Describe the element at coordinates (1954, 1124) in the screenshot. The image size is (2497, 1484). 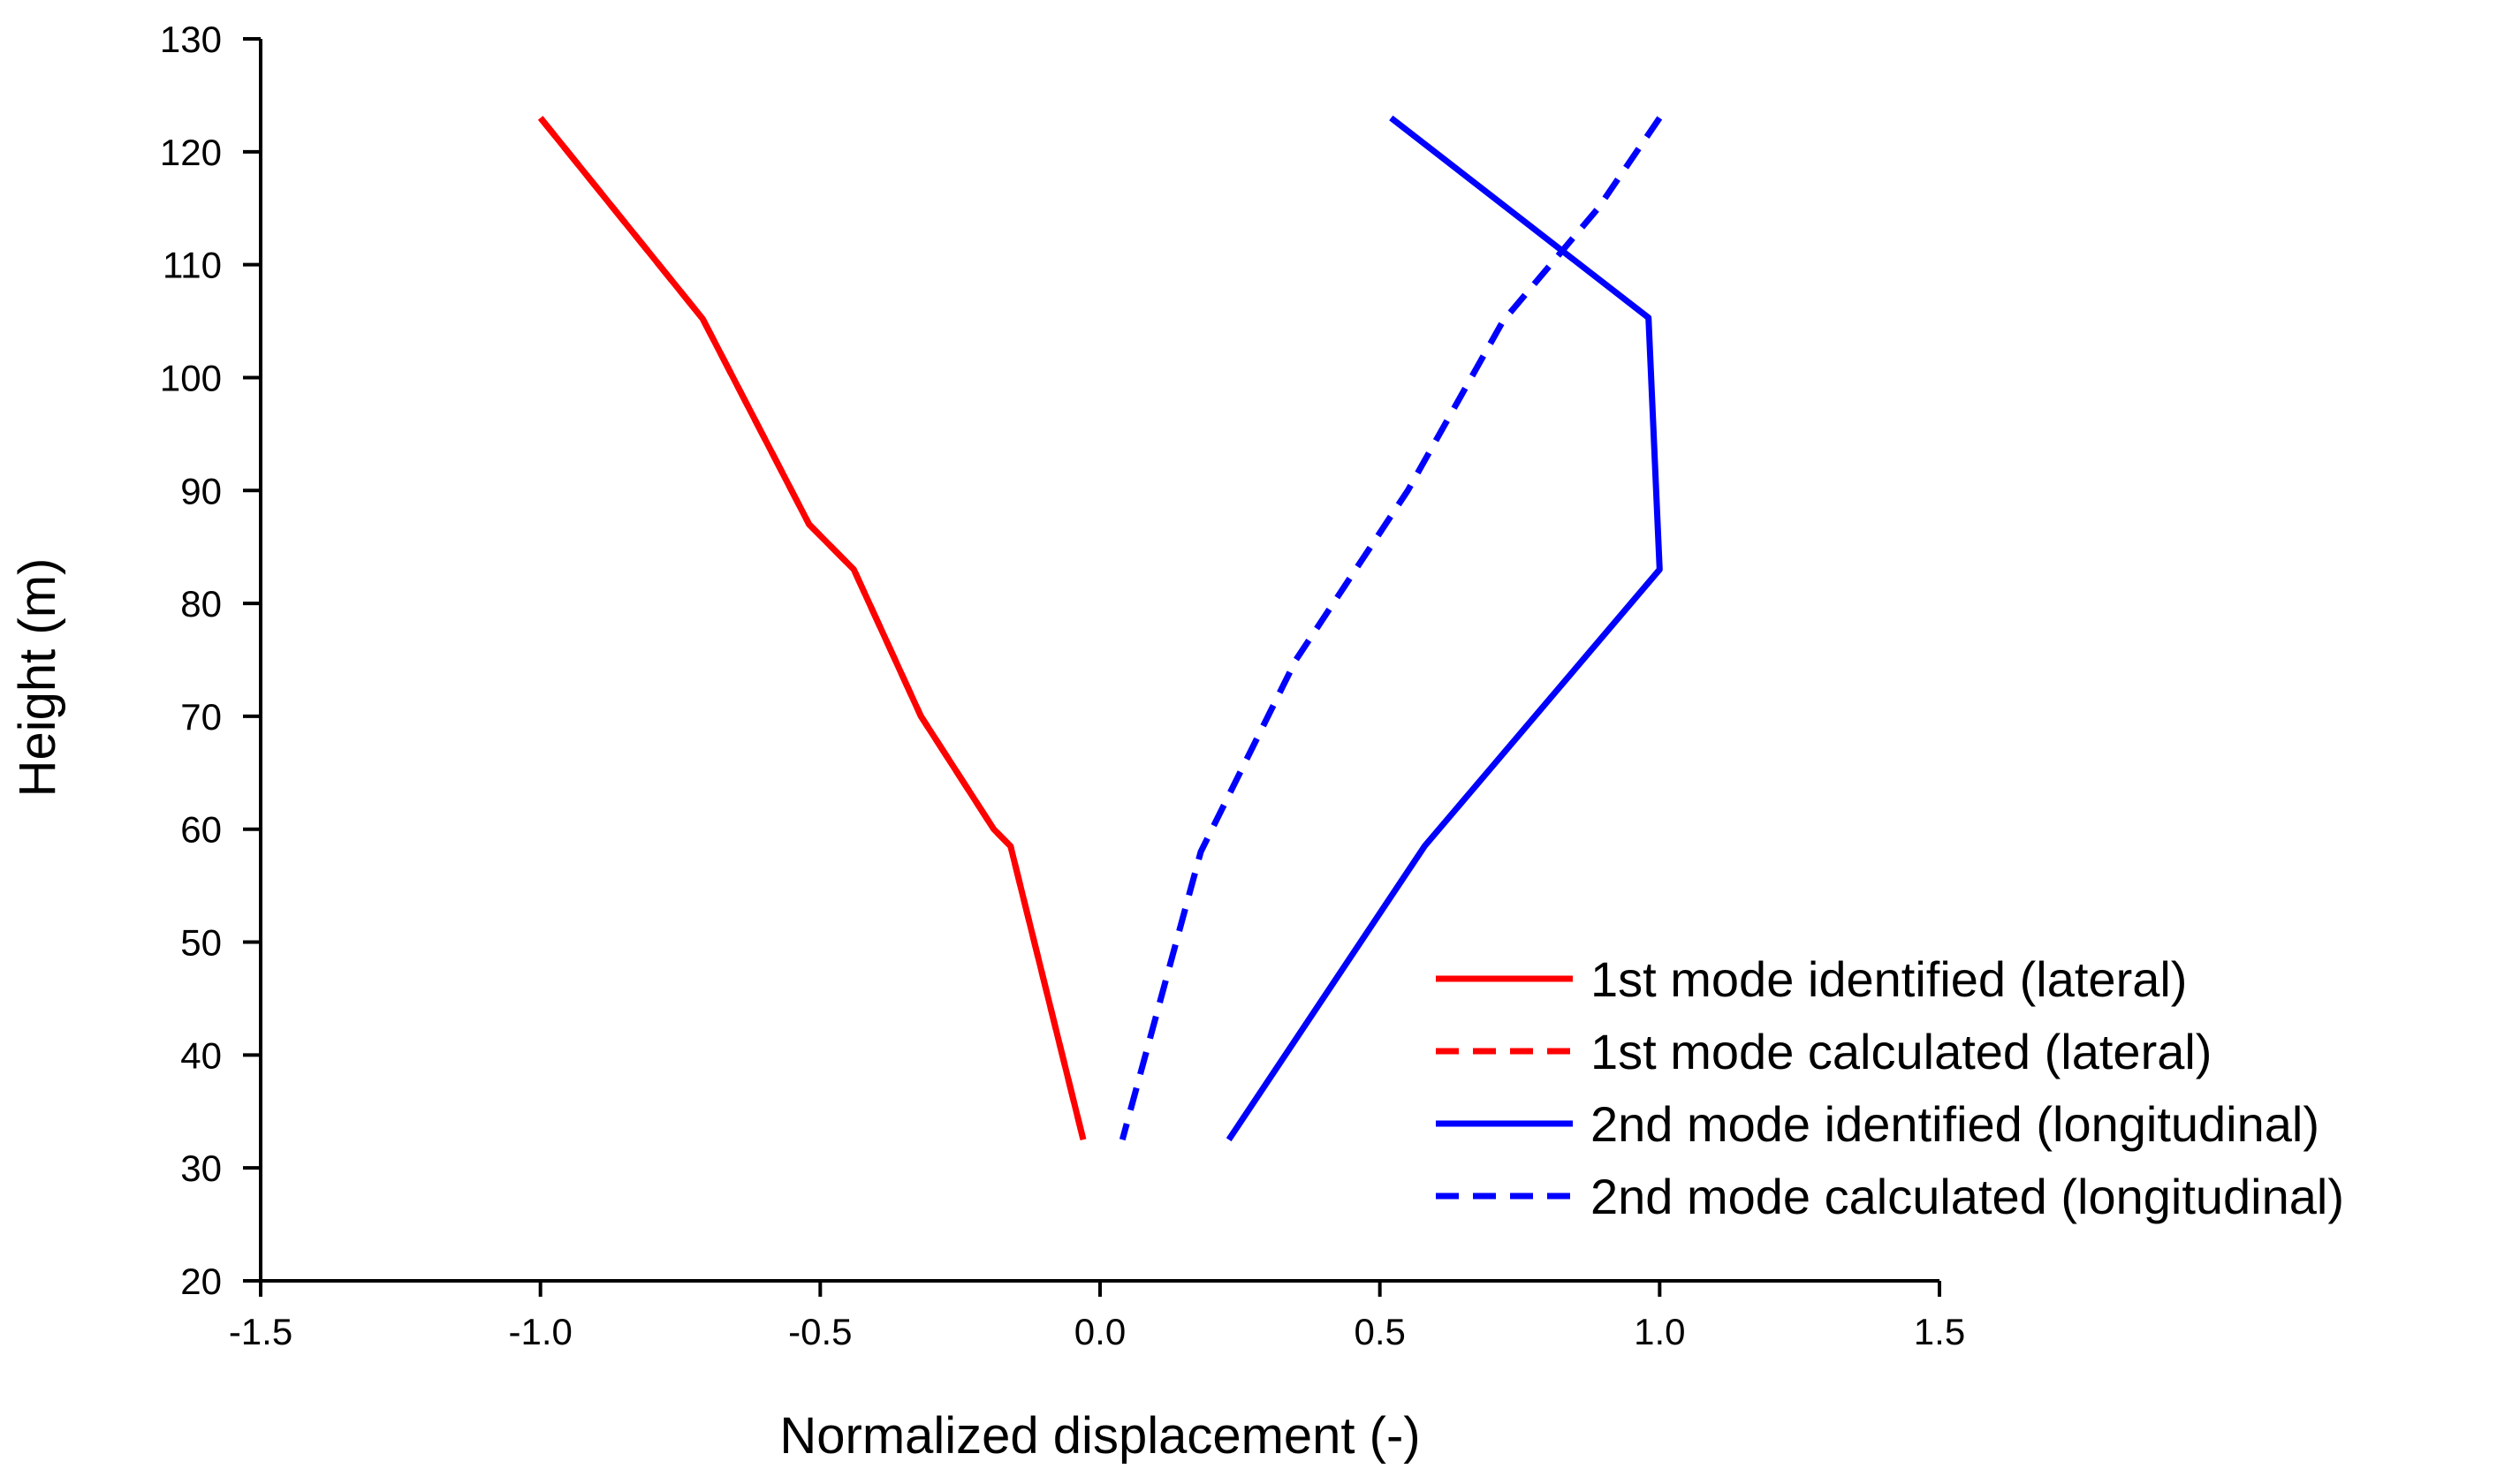
I see `legend-label-3: 2nd mode identified (longitudinal)` at that location.